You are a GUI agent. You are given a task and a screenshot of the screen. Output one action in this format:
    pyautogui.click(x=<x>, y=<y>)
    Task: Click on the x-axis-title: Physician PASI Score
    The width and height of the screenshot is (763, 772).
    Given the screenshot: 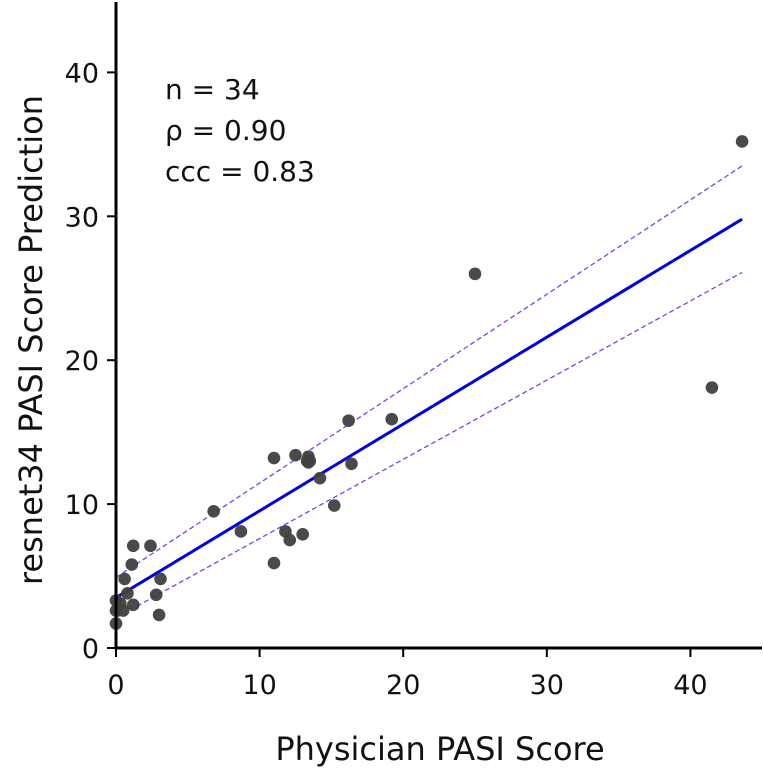 What is the action you would take?
    pyautogui.click(x=439, y=749)
    